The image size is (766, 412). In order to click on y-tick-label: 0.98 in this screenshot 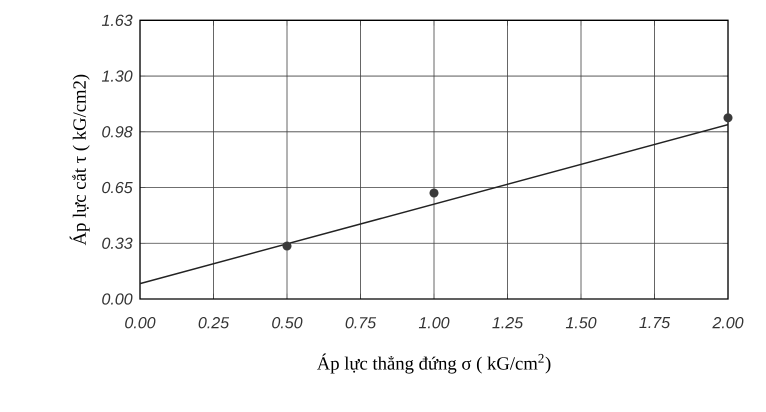, I will do `click(117, 132)`.